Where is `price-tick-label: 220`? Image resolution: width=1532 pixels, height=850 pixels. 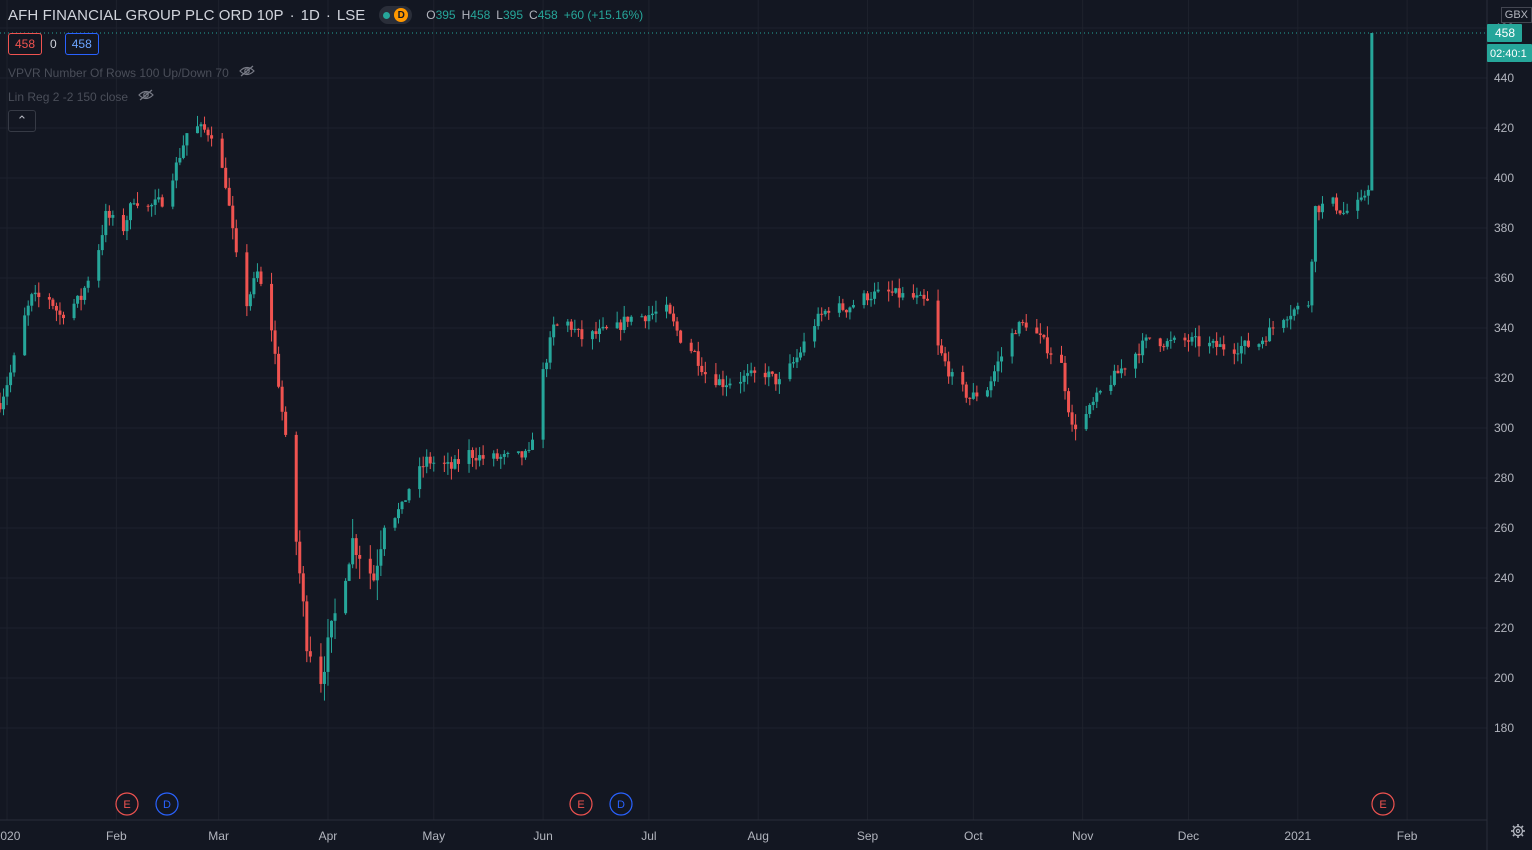
price-tick-label: 220 is located at coordinates (1504, 628).